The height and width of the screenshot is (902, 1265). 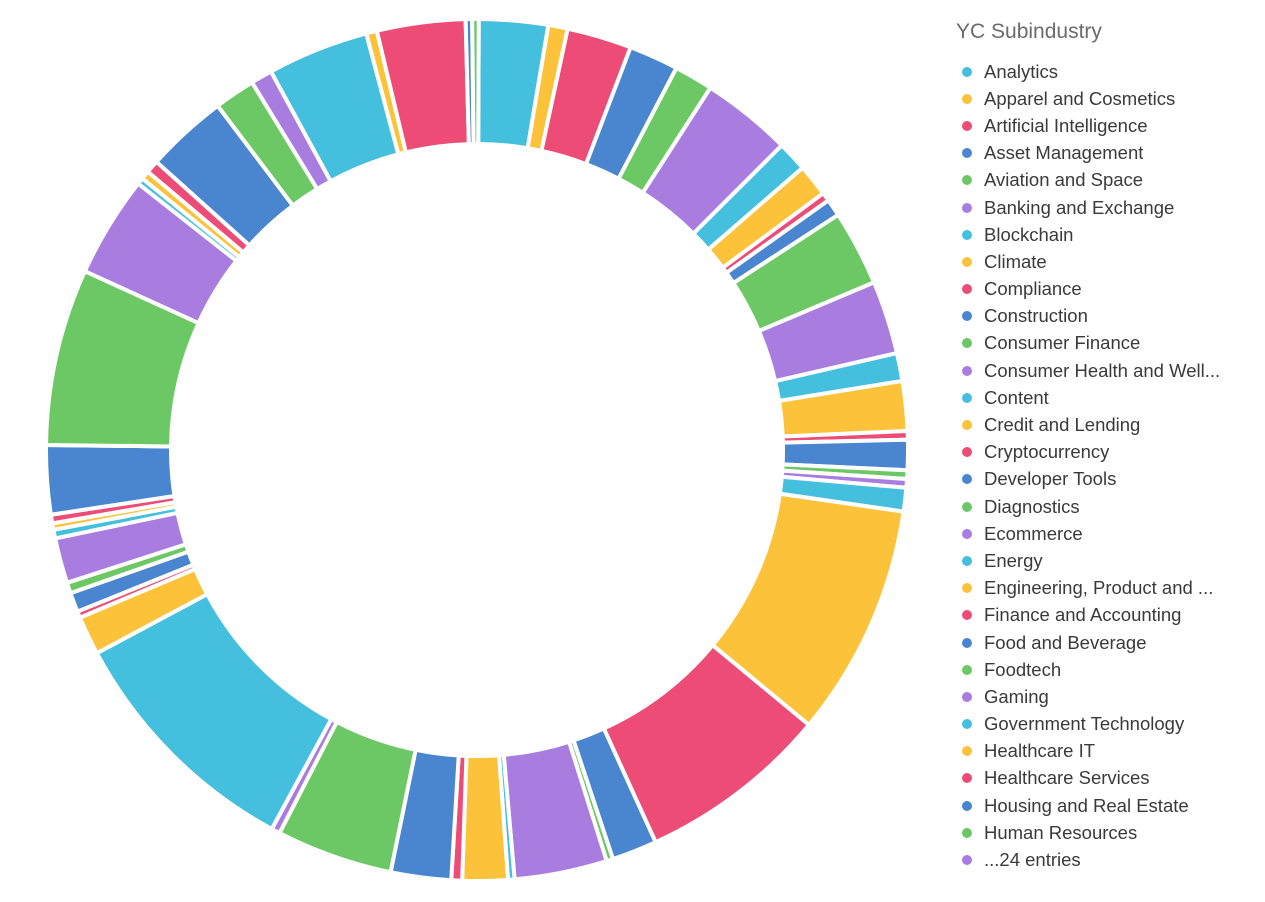 I want to click on legend-item: Consumer Finance, so click(x=1106, y=343).